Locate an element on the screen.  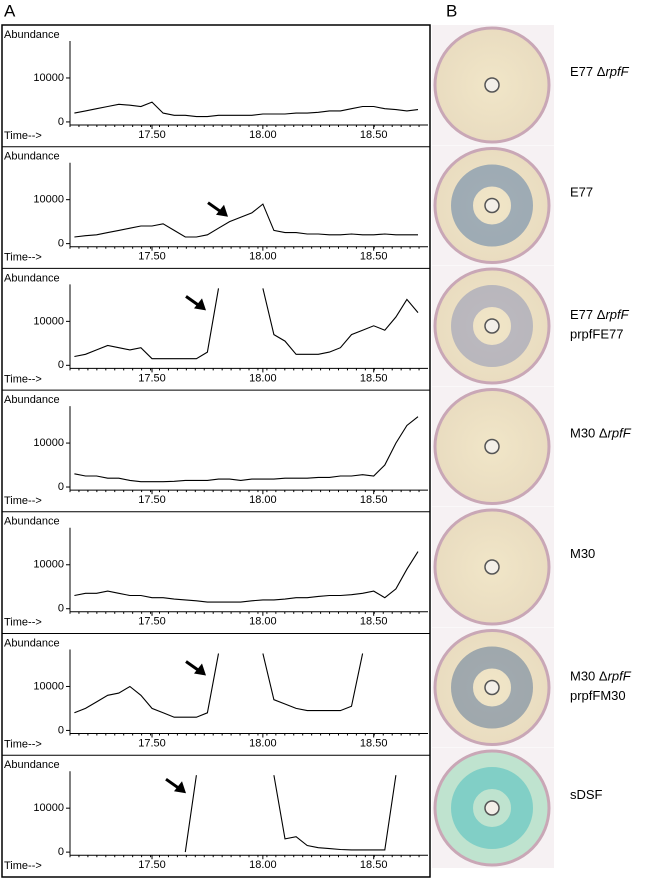
label-text: E77 is located at coordinates (581, 192).